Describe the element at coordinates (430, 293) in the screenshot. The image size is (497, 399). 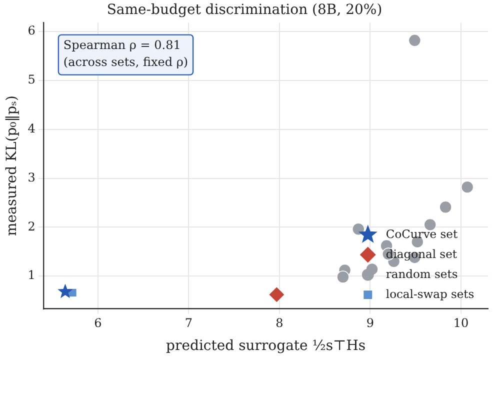
I see `legend-label: local-swap sets` at that location.